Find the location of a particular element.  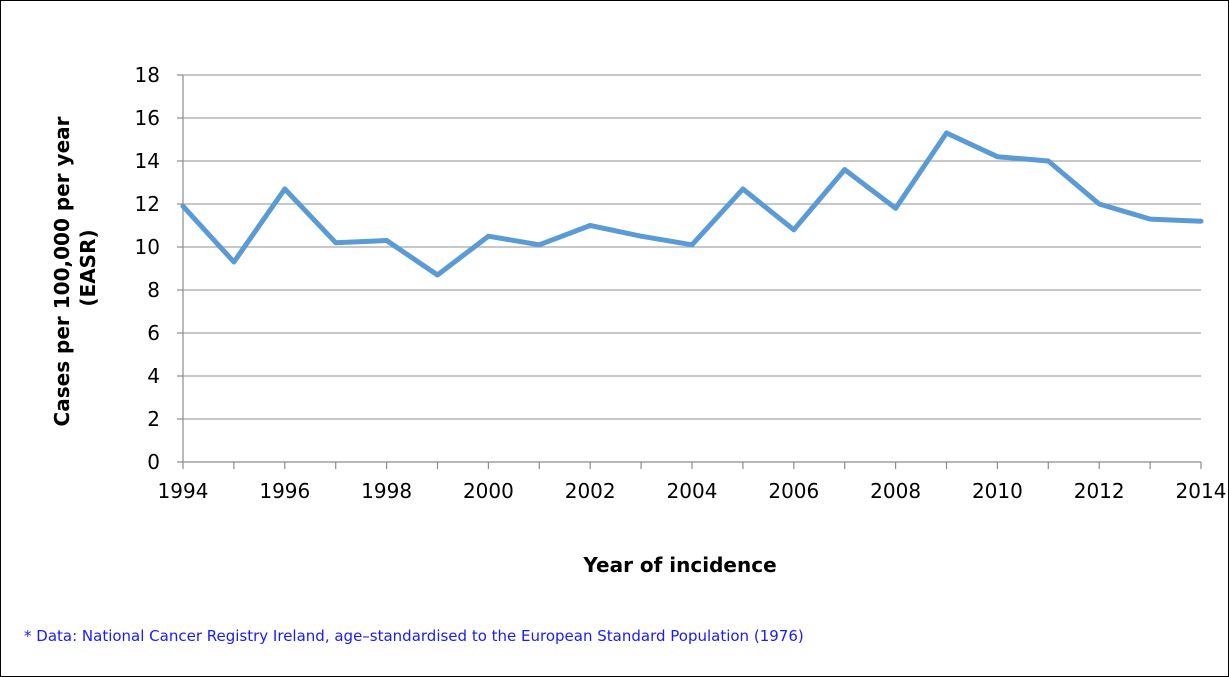

y-tick-label: 2 is located at coordinates (153, 419).